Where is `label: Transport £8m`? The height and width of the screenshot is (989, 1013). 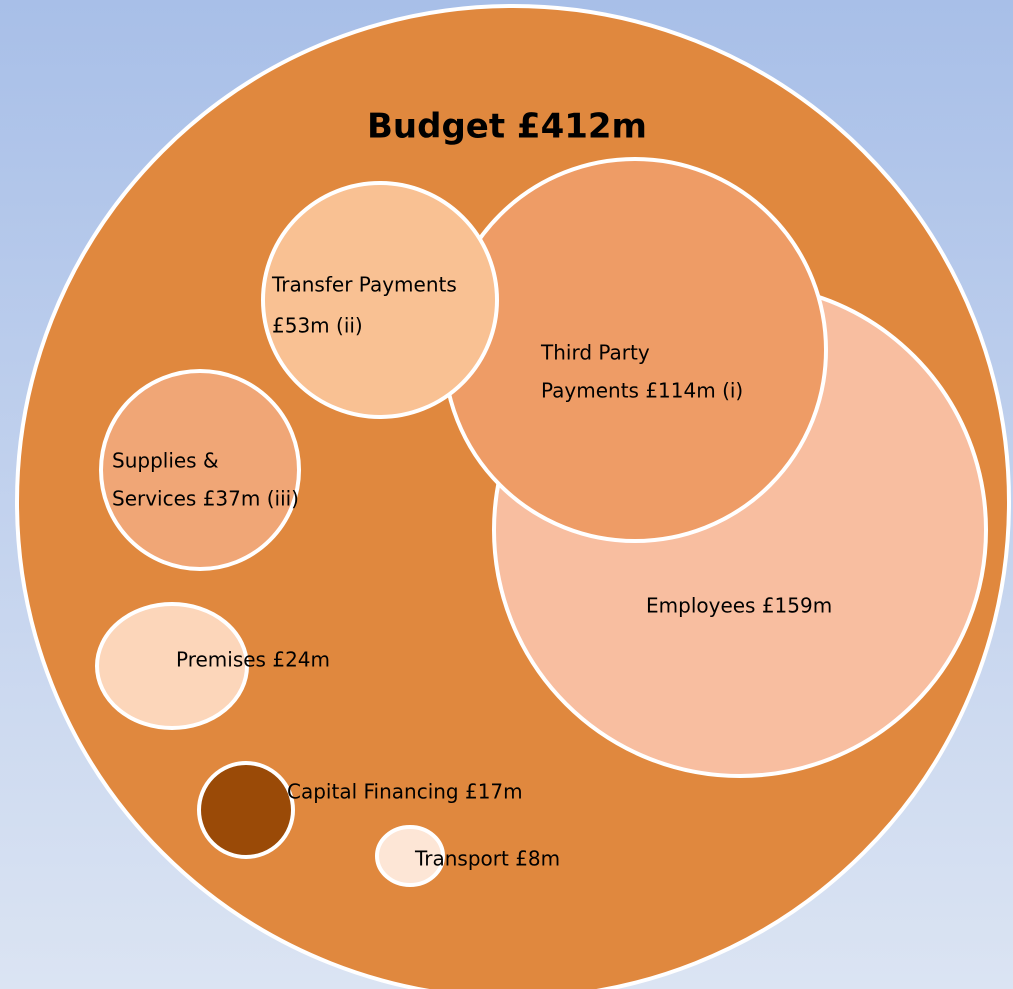 label: Transport £8m is located at coordinates (487, 859).